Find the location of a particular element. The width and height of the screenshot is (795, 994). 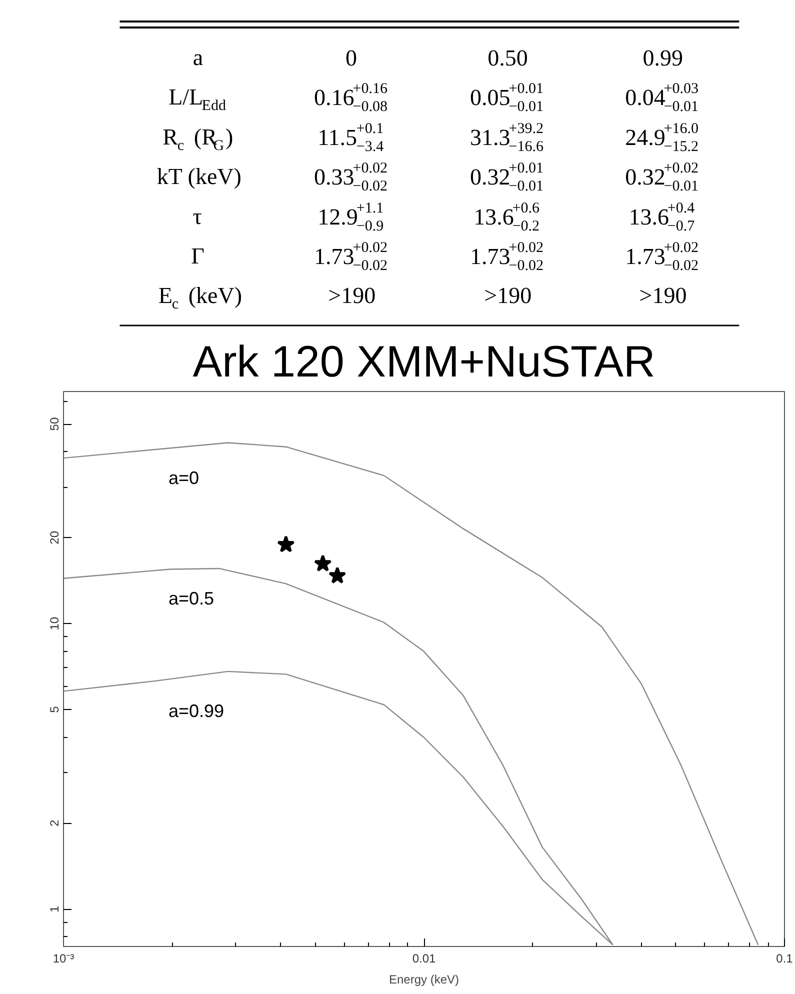

x-axis-title: Energy (keV) is located at coordinates (424, 979).